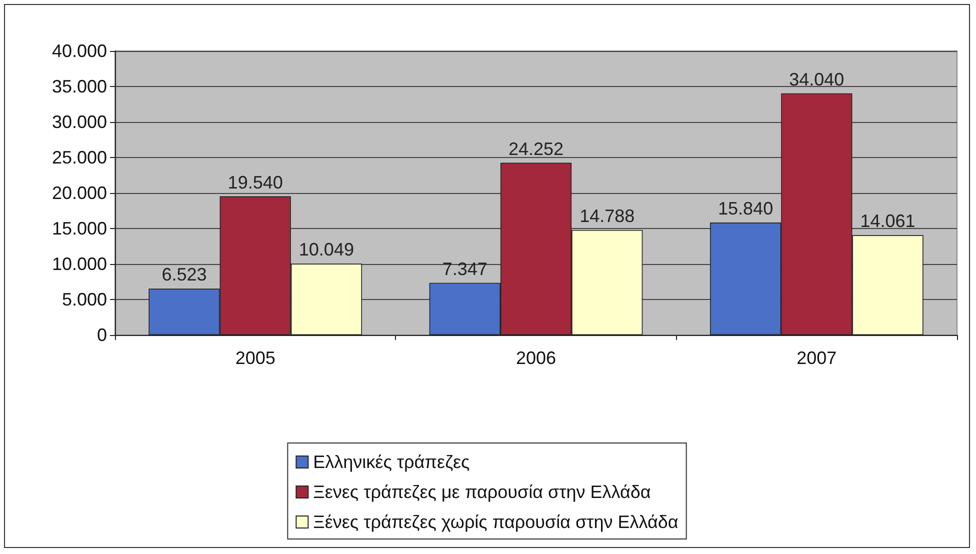 The width and height of the screenshot is (976, 554). What do you see at coordinates (482, 492) in the screenshot?
I see `legend-label: Ξενες τράπεζες με παρουσία στην Ελλάδα` at bounding box center [482, 492].